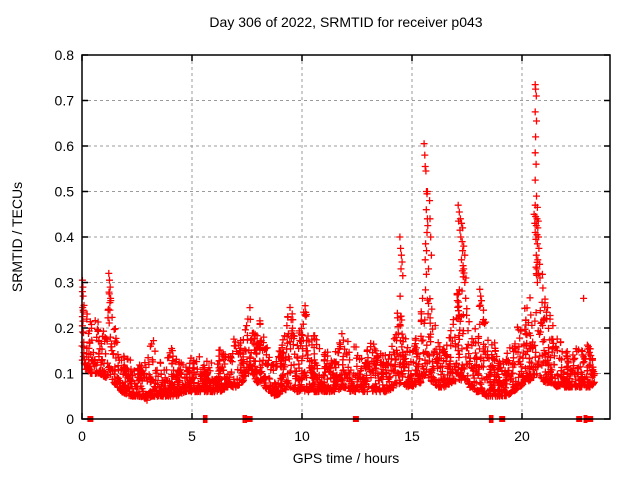  Describe the element at coordinates (522, 436) in the screenshot. I see `x-tick-label: 20` at that location.